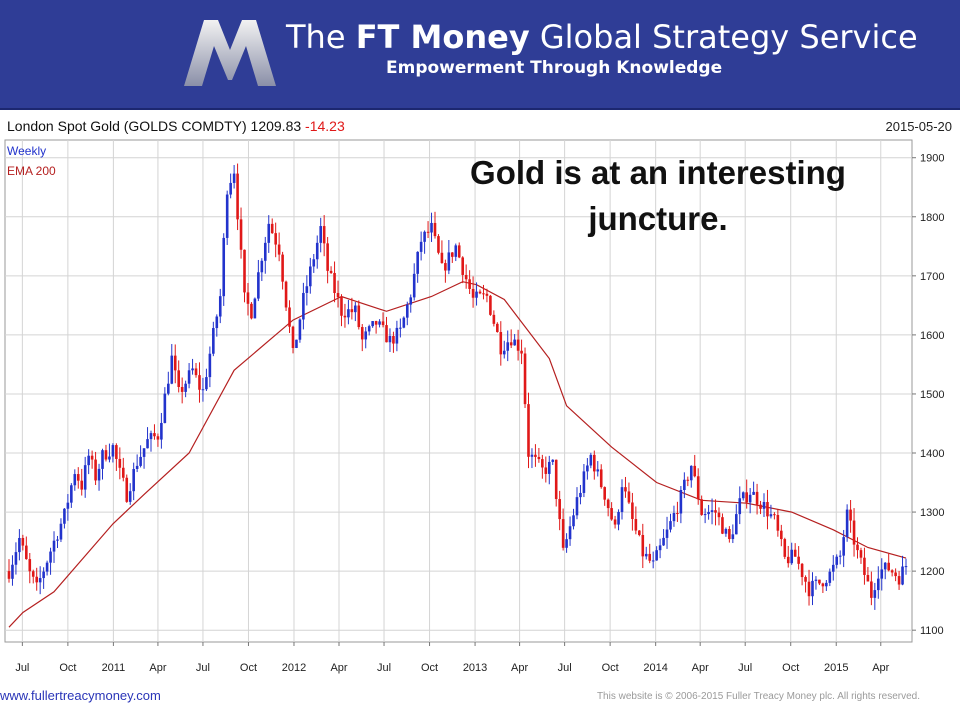 Image resolution: width=960 pixels, height=720 pixels. Describe the element at coordinates (80, 695) in the screenshot. I see `website-link: www.fullertreacymoney.com` at that location.